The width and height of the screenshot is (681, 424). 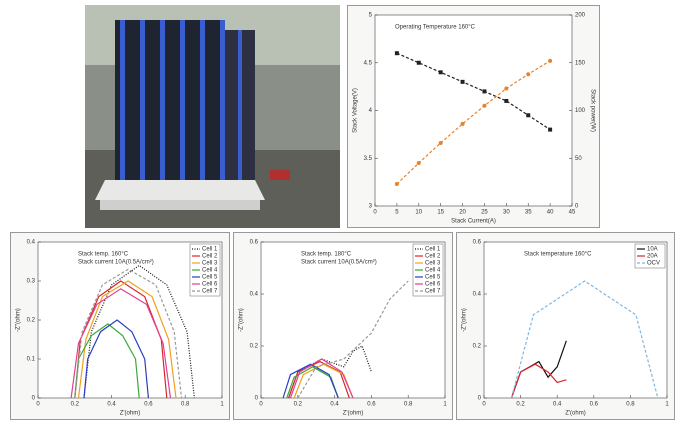 What do you see at coordinates (130, 414) in the screenshot?
I see `x-axis-label: Z'(ohm)` at bounding box center [130, 414].